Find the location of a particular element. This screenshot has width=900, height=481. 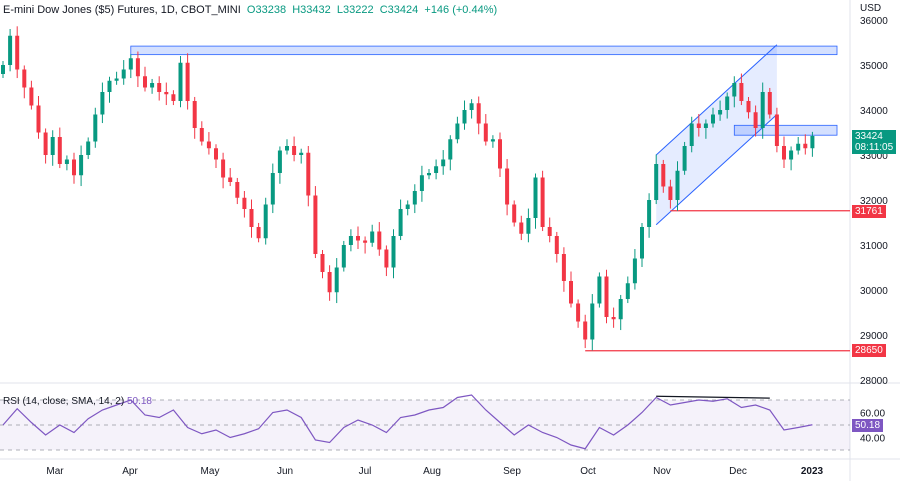

channel-fill is located at coordinates (716, 134).